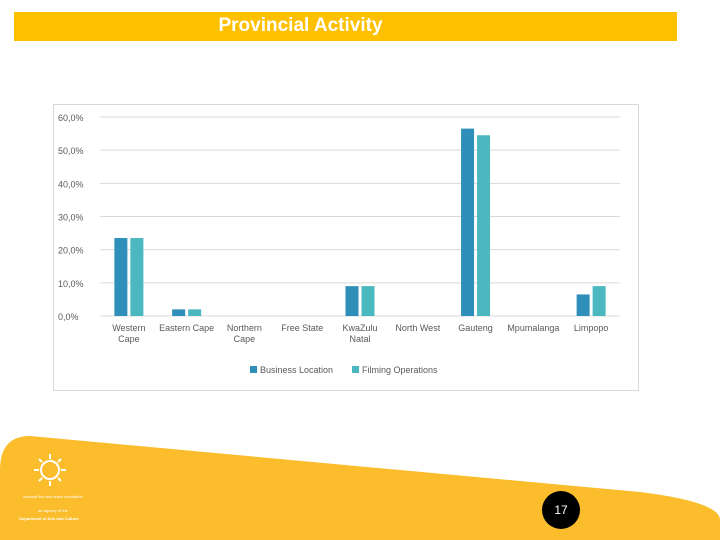  What do you see at coordinates (53, 496) in the screenshot?
I see `org-name: national film and video foundation` at bounding box center [53, 496].